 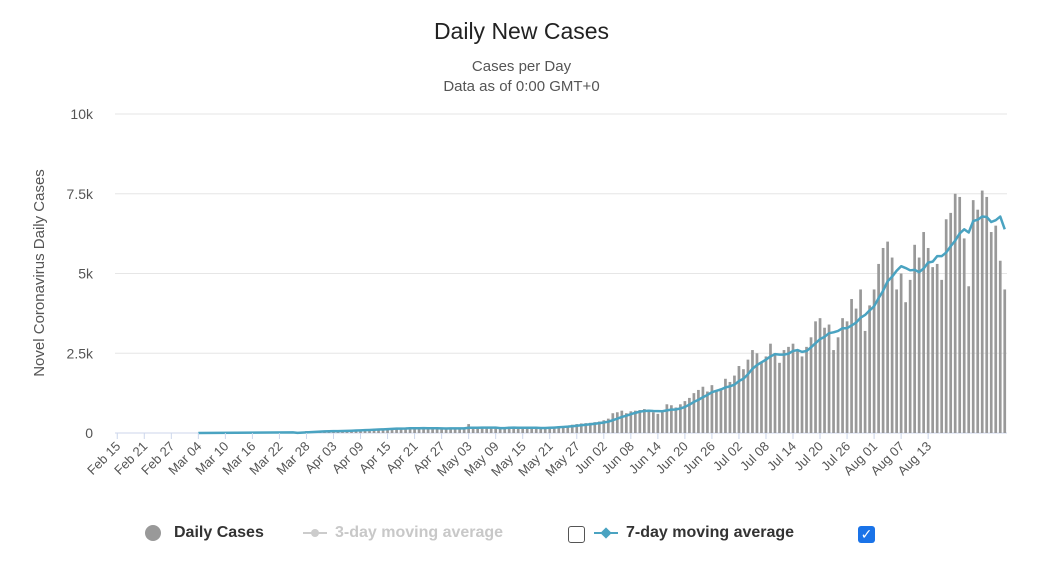 What do you see at coordinates (204, 533) in the screenshot?
I see `legend-daily-cases: Daily Cases` at bounding box center [204, 533].